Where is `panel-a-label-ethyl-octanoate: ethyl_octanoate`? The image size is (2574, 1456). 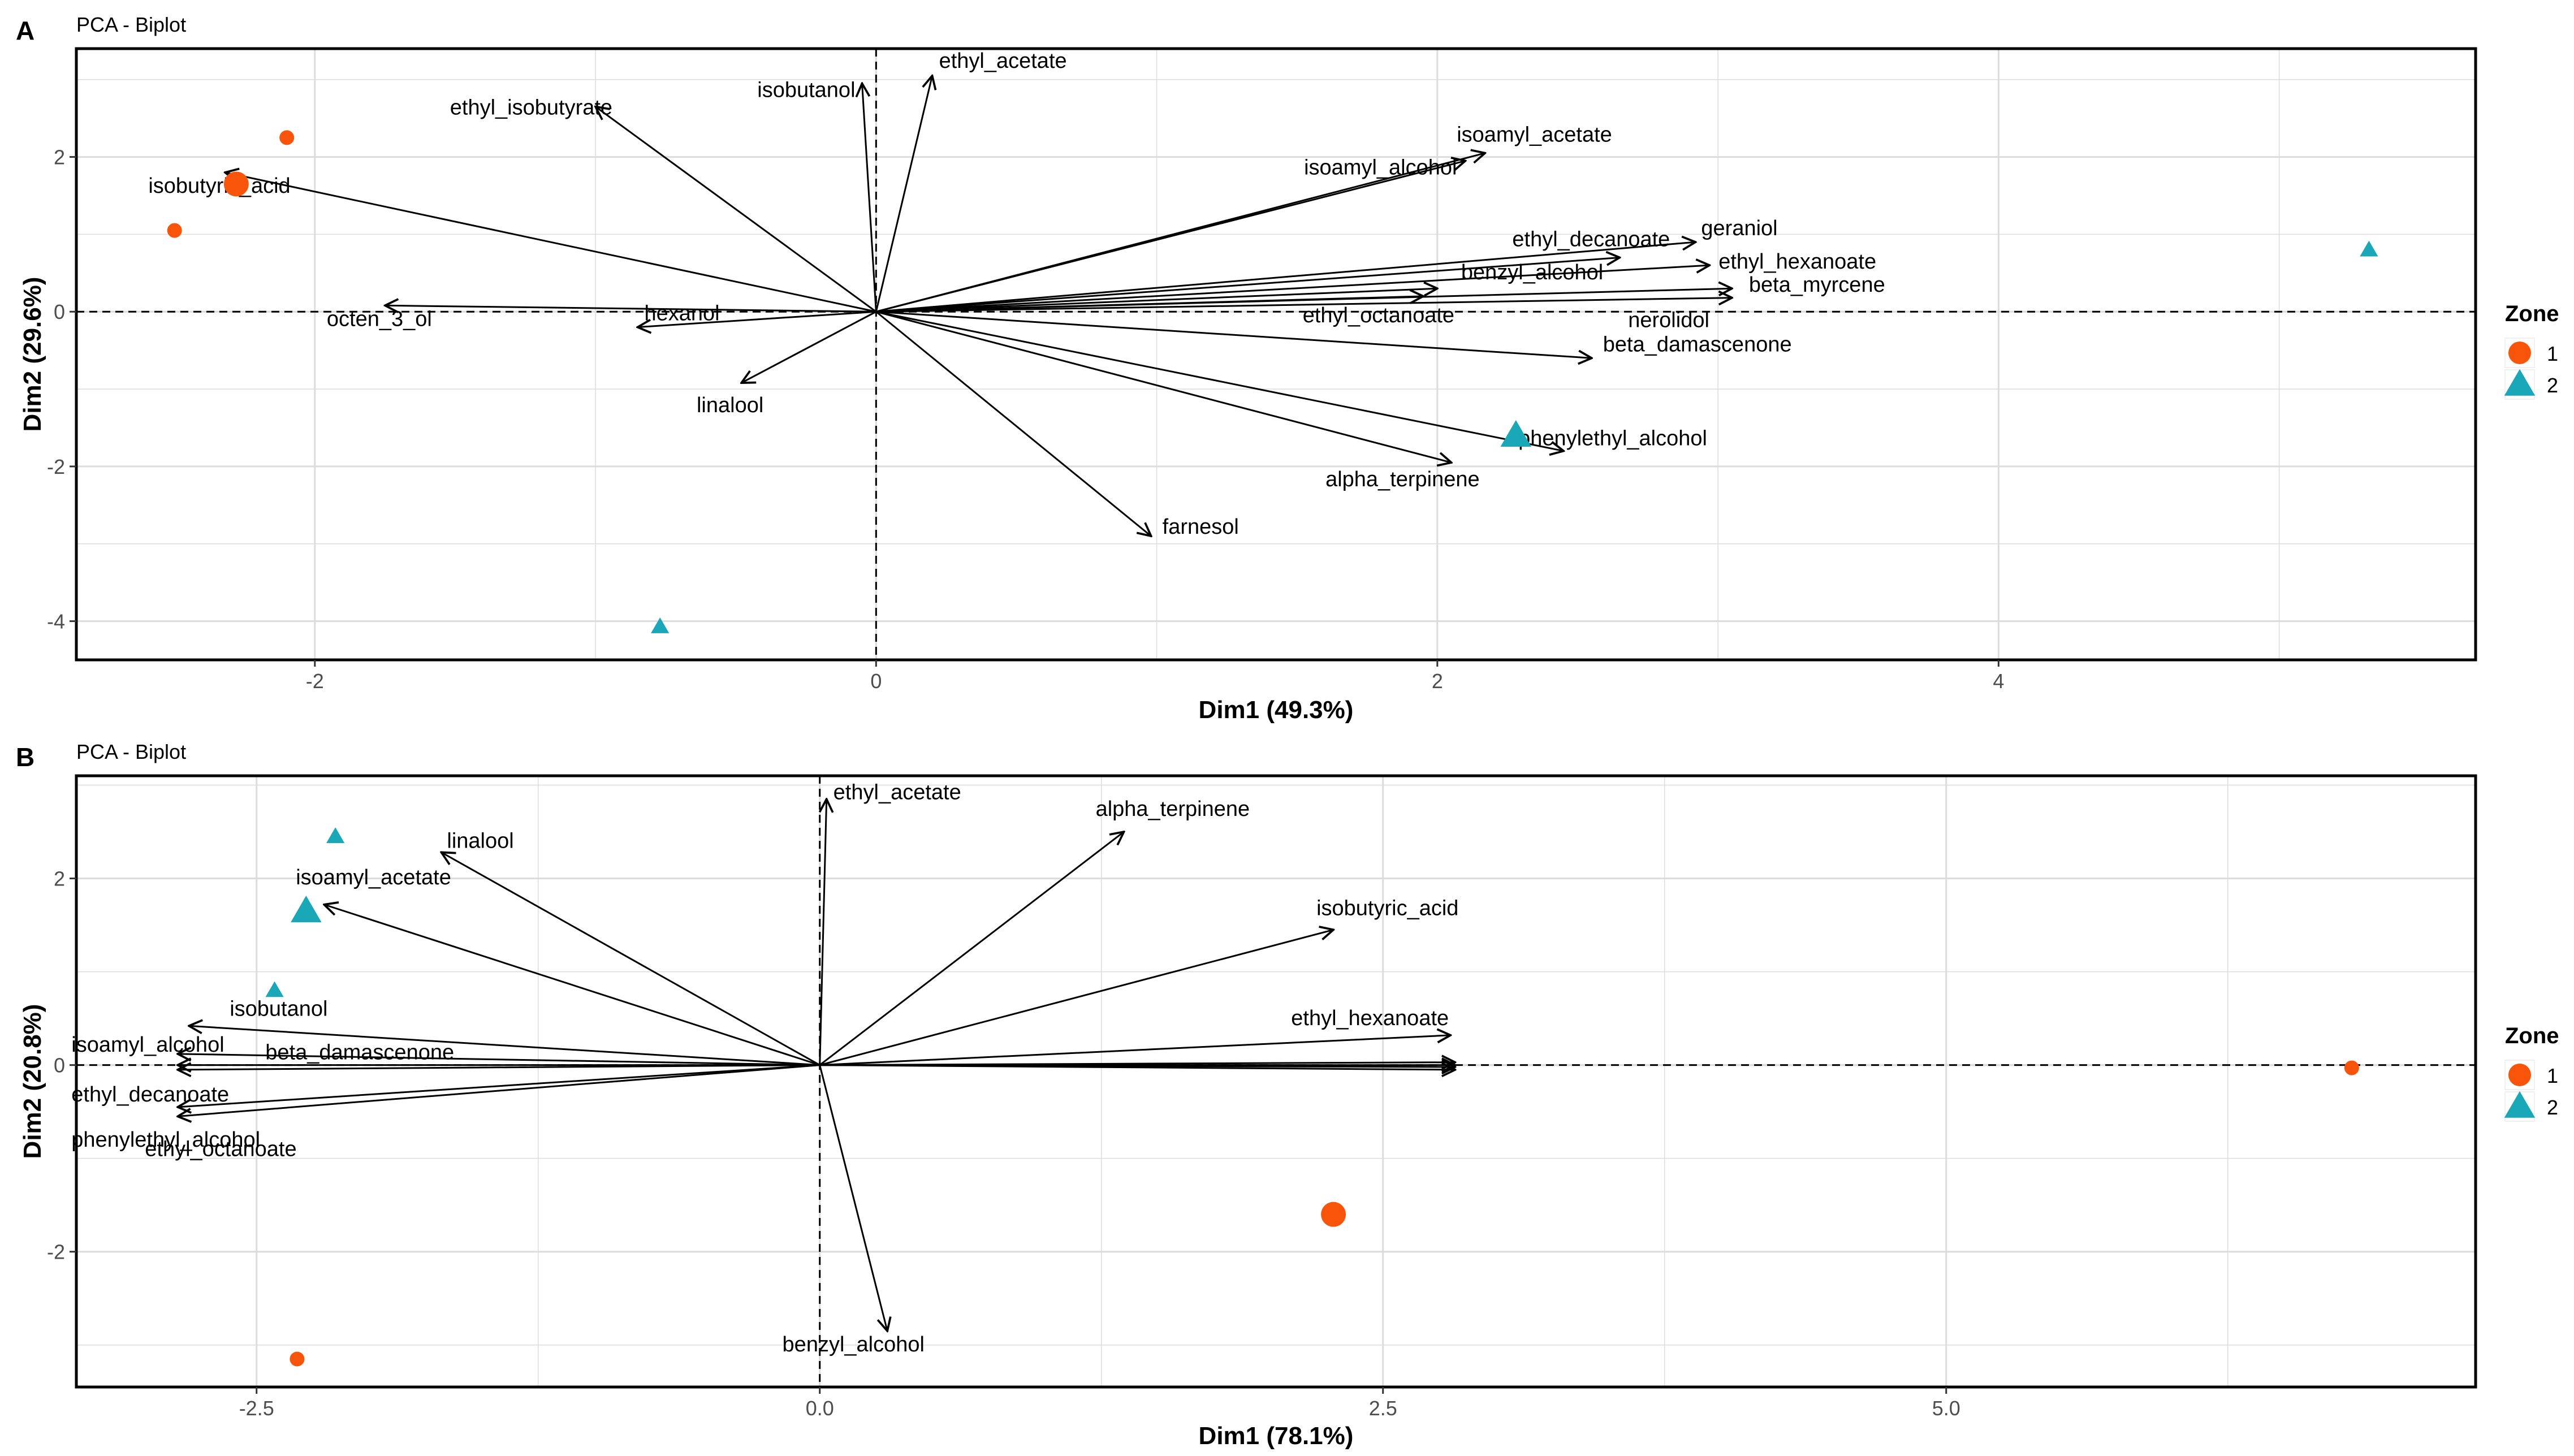
panel-a-label-ethyl-octanoate: ethyl_octanoate is located at coordinates (1378, 315).